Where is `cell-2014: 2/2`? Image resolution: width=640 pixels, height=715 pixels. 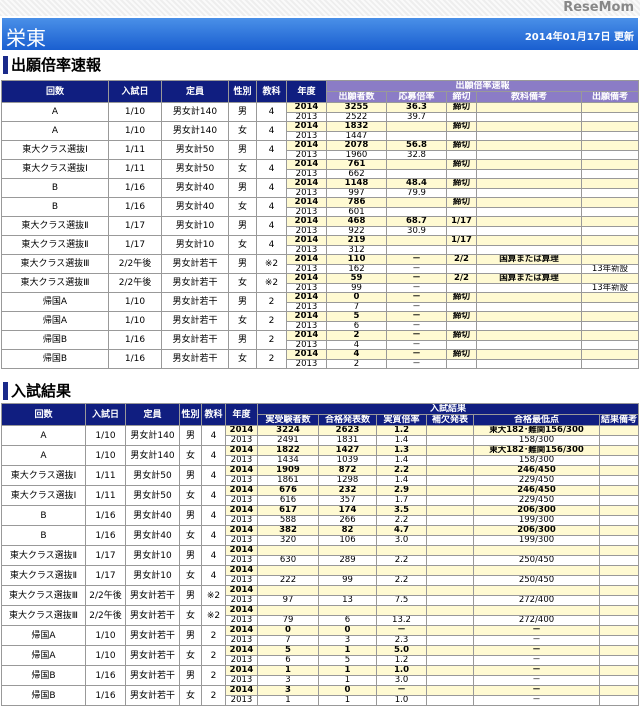
cell-2014: 2/2 is located at coordinates (461, 259).